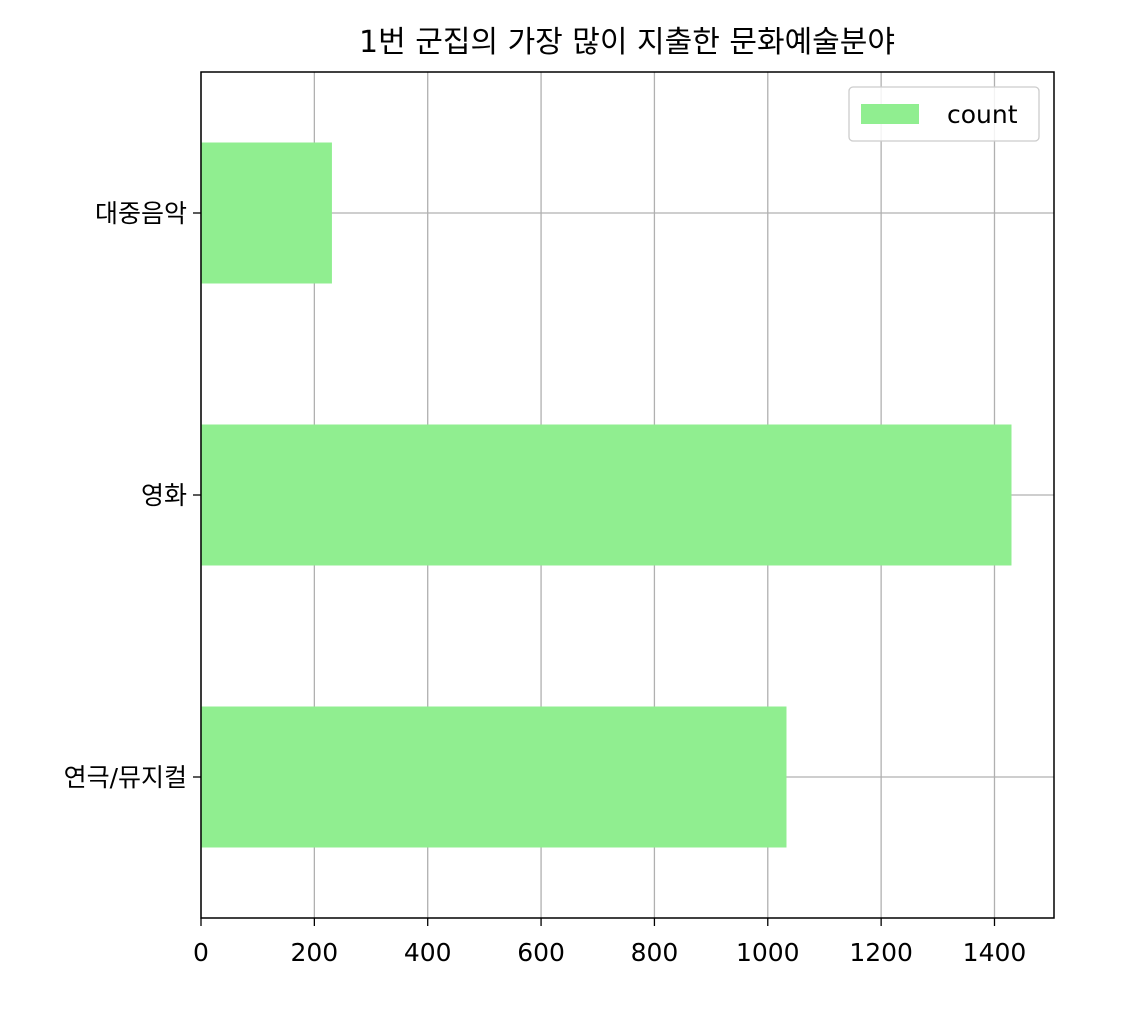 The image size is (1142, 1017). Describe the element at coordinates (627, 42) in the screenshot. I see `chart-title: 1번 군집의 가장 많이 지출한 문화예술분야` at that location.